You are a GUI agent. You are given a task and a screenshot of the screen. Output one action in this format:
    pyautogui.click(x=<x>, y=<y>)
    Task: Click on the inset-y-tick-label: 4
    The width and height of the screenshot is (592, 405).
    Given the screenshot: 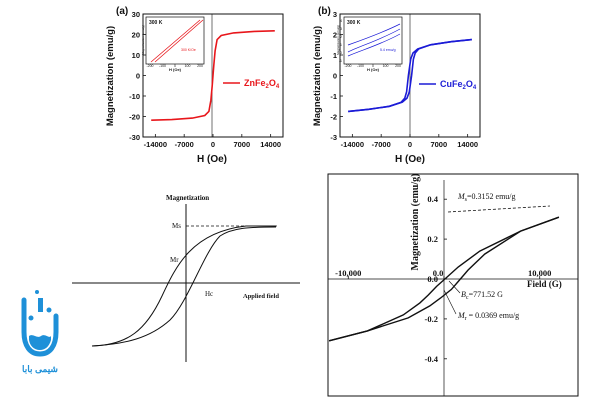 What is the action you would take?
    pyautogui.click(x=341, y=21)
    